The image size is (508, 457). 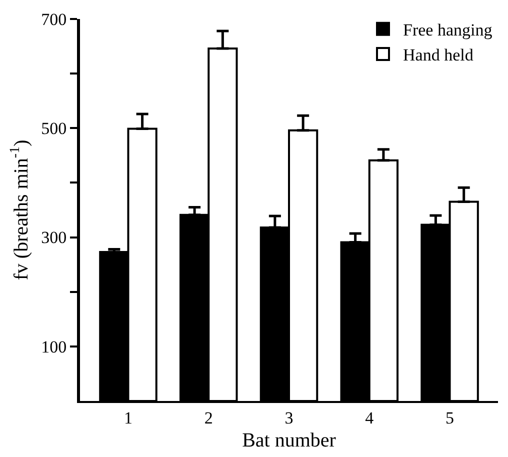 I want to click on y-tick-label: 100, so click(x=54, y=346).